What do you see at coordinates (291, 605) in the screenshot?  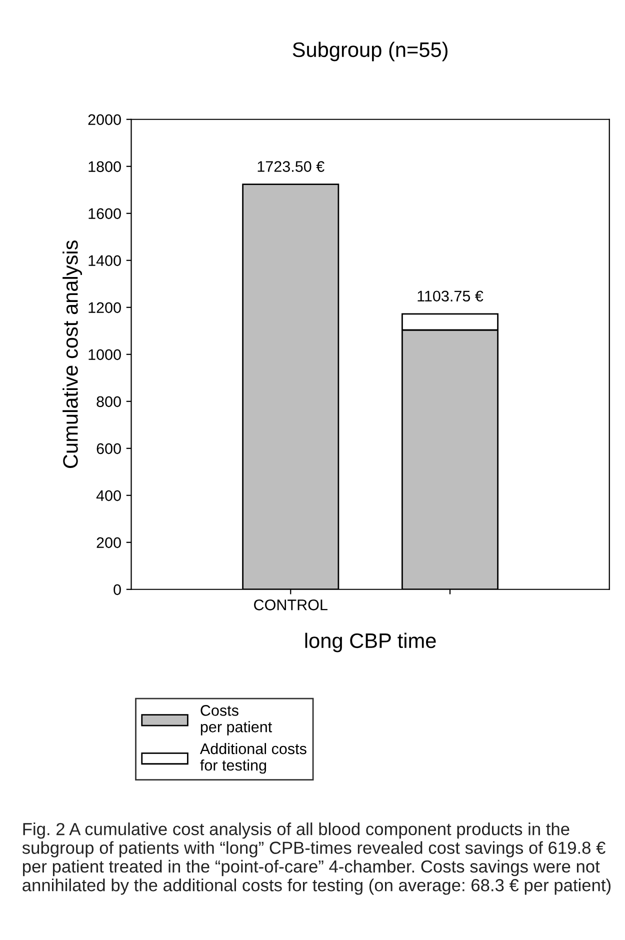 I see `x-tick-label: CONTROL` at bounding box center [291, 605].